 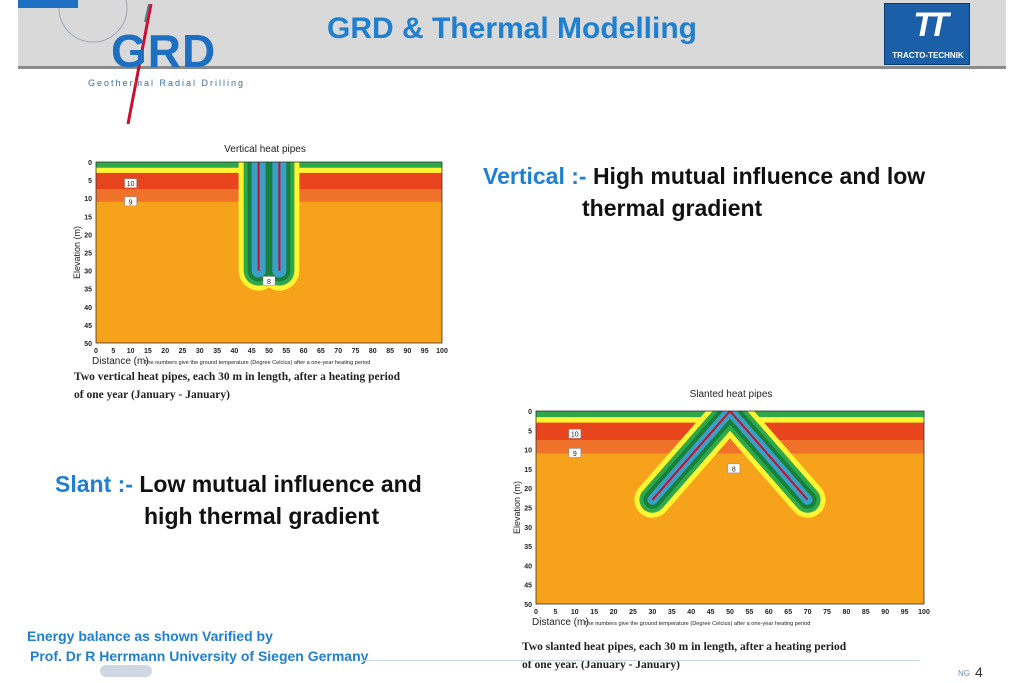 I want to click on drill-emblem-icon, so click(x=85, y=62).